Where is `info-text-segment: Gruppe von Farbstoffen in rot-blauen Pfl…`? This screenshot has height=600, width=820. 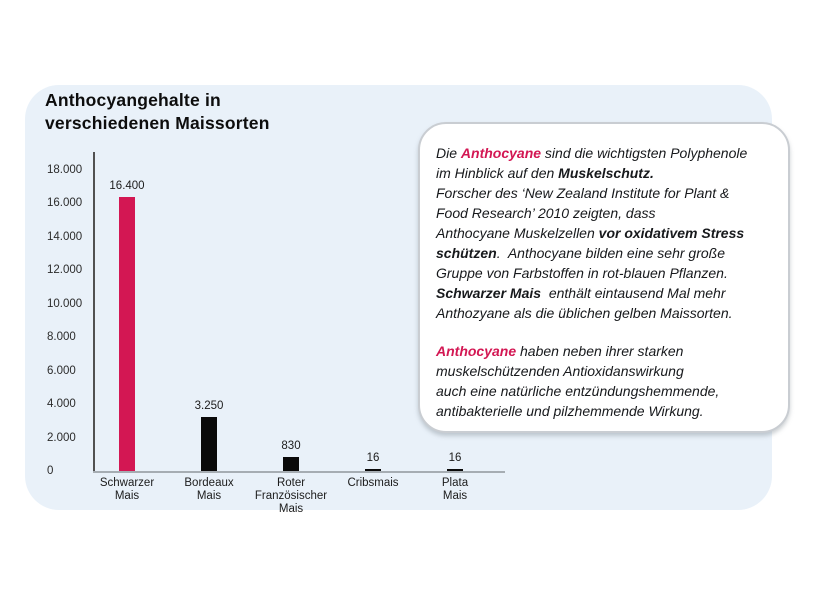
info-text-segment: Gruppe von Farbstoffen in rot-blauen Pfl… is located at coordinates (582, 273).